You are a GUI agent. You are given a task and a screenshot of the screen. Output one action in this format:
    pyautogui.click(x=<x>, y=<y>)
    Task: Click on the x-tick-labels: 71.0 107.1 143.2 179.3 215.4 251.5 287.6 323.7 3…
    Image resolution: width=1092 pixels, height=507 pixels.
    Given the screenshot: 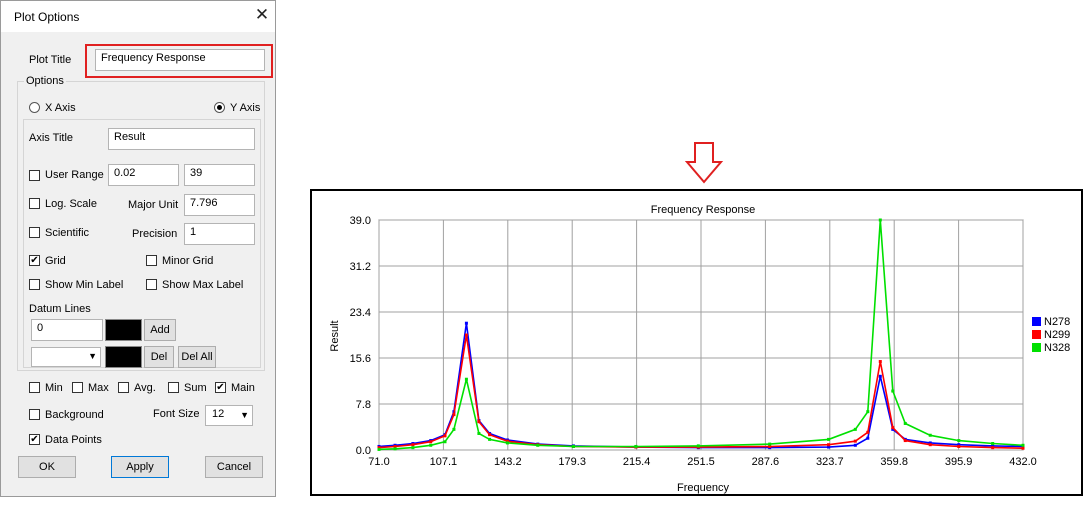 What is the action you would take?
    pyautogui.click(x=702, y=462)
    